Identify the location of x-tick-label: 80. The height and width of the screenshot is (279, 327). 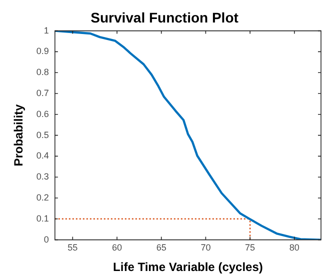
(294, 247).